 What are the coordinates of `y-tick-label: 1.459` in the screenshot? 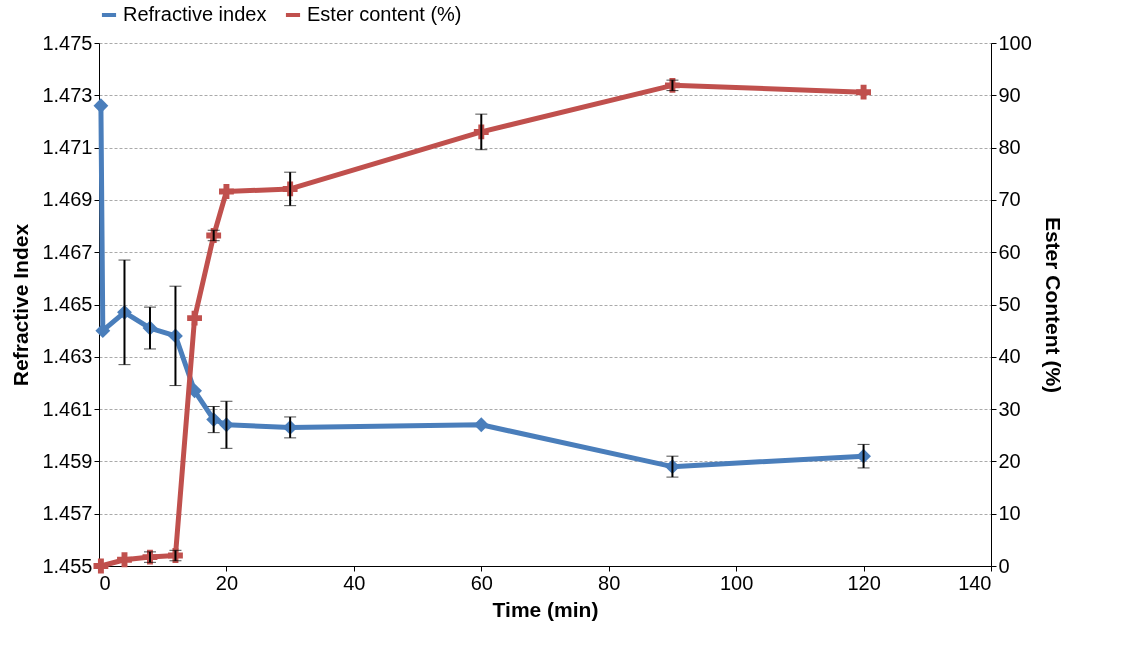 It's located at (67, 460).